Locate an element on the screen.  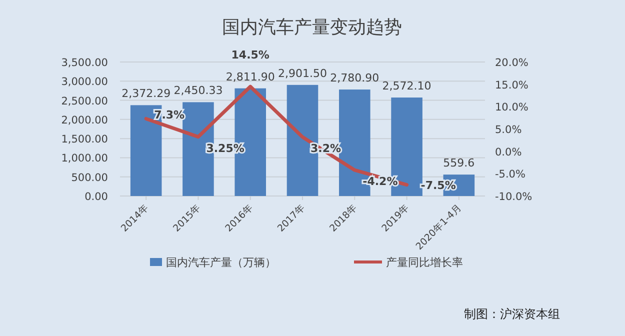
y-tick-label: 1,500.00 is located at coordinates (84, 140).